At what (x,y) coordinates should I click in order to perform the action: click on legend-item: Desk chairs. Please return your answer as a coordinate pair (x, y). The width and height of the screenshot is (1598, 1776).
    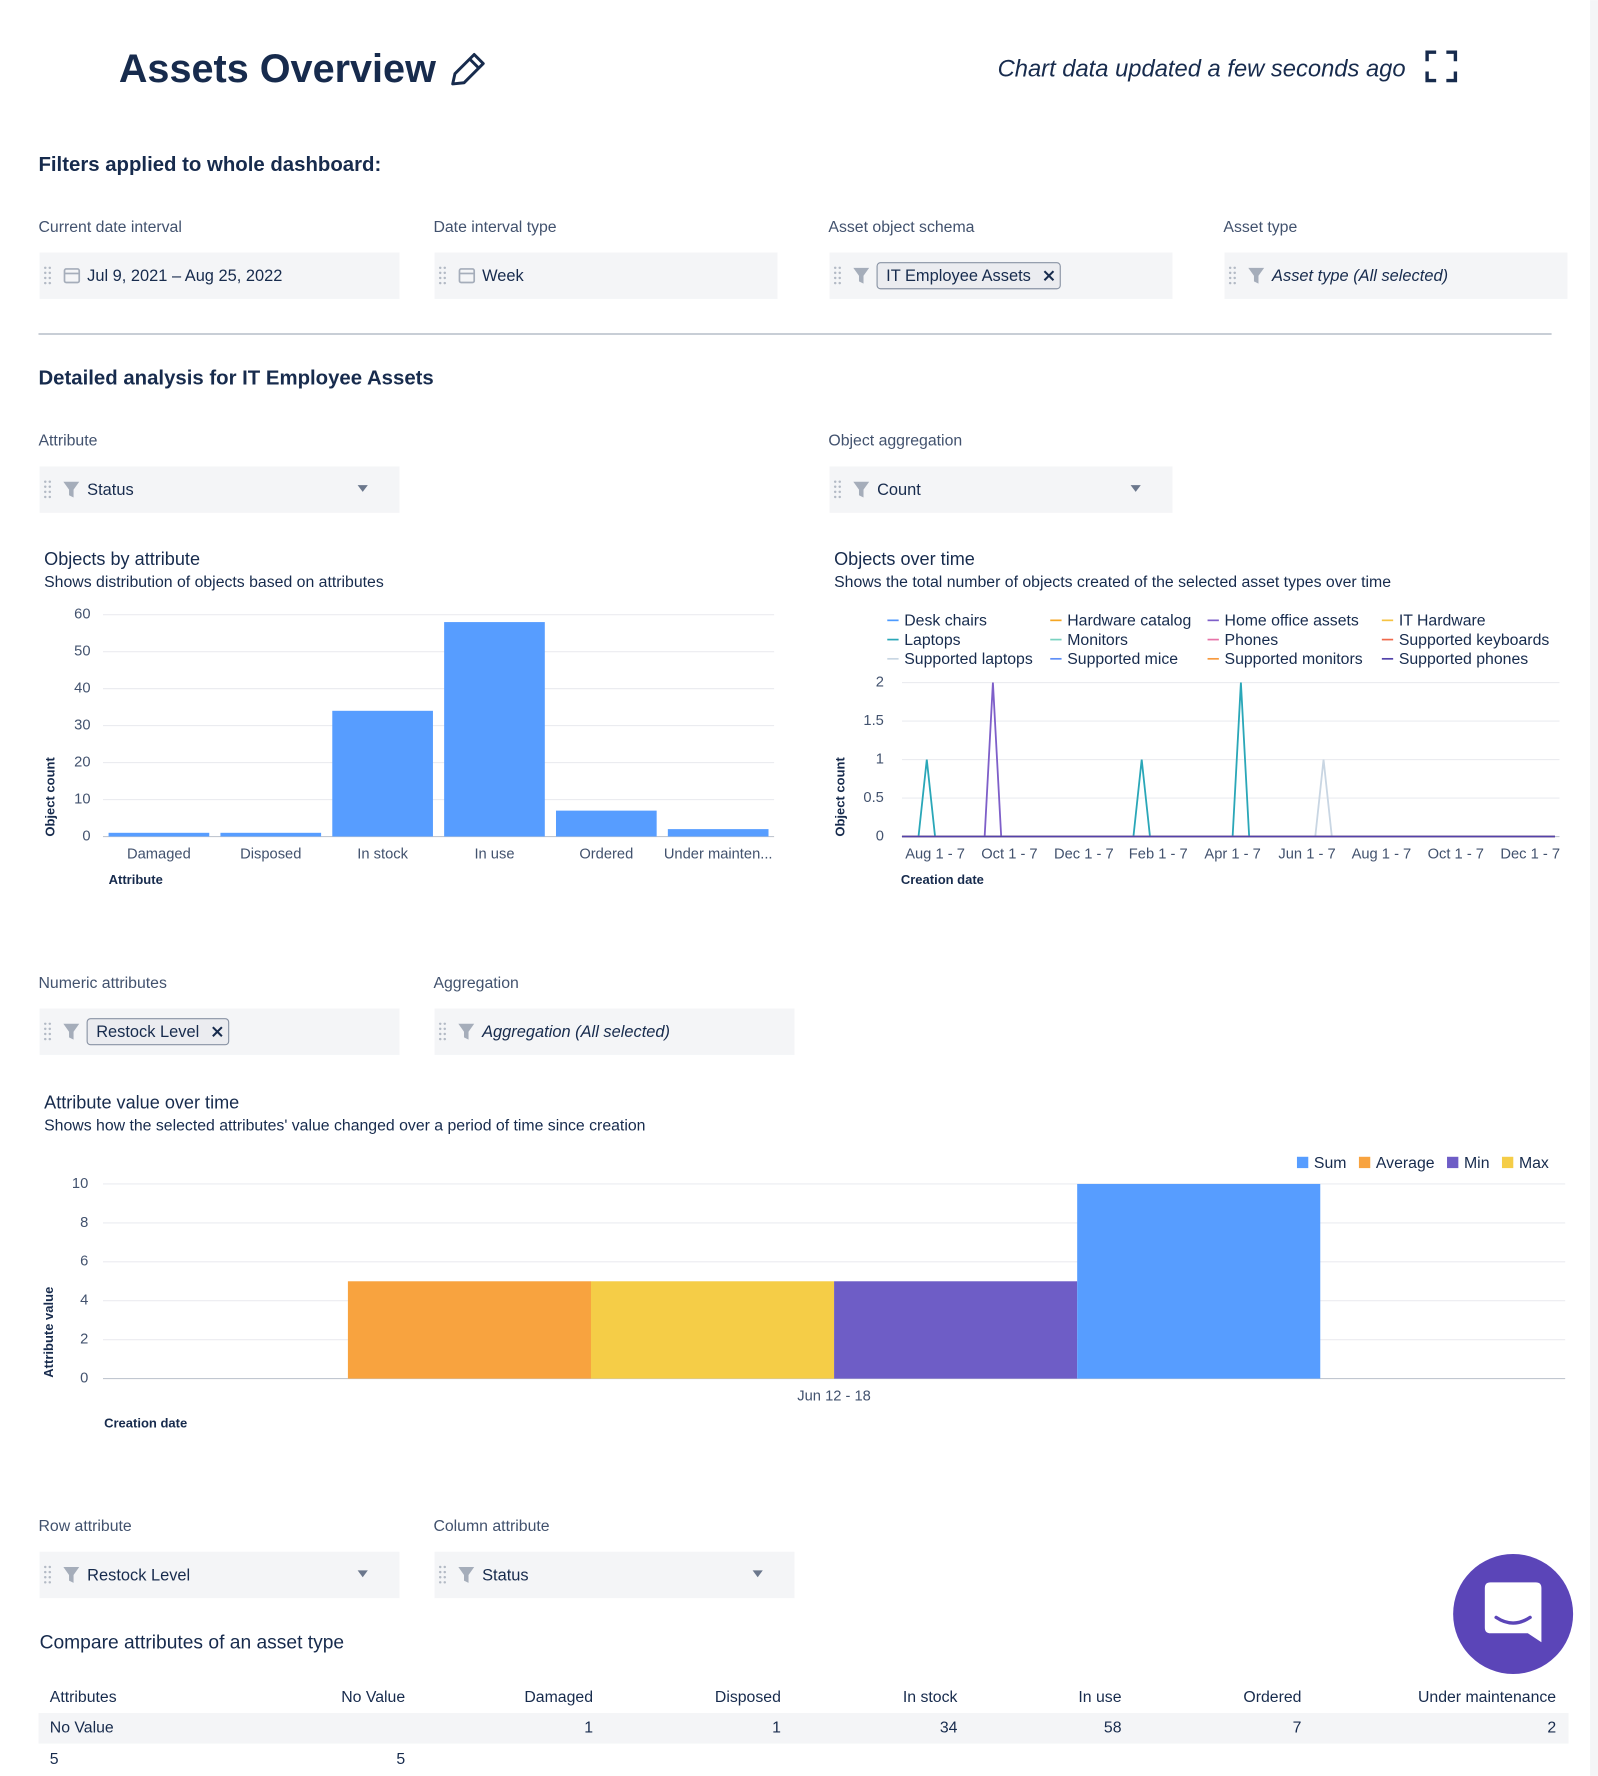
    Looking at the image, I should click on (937, 621).